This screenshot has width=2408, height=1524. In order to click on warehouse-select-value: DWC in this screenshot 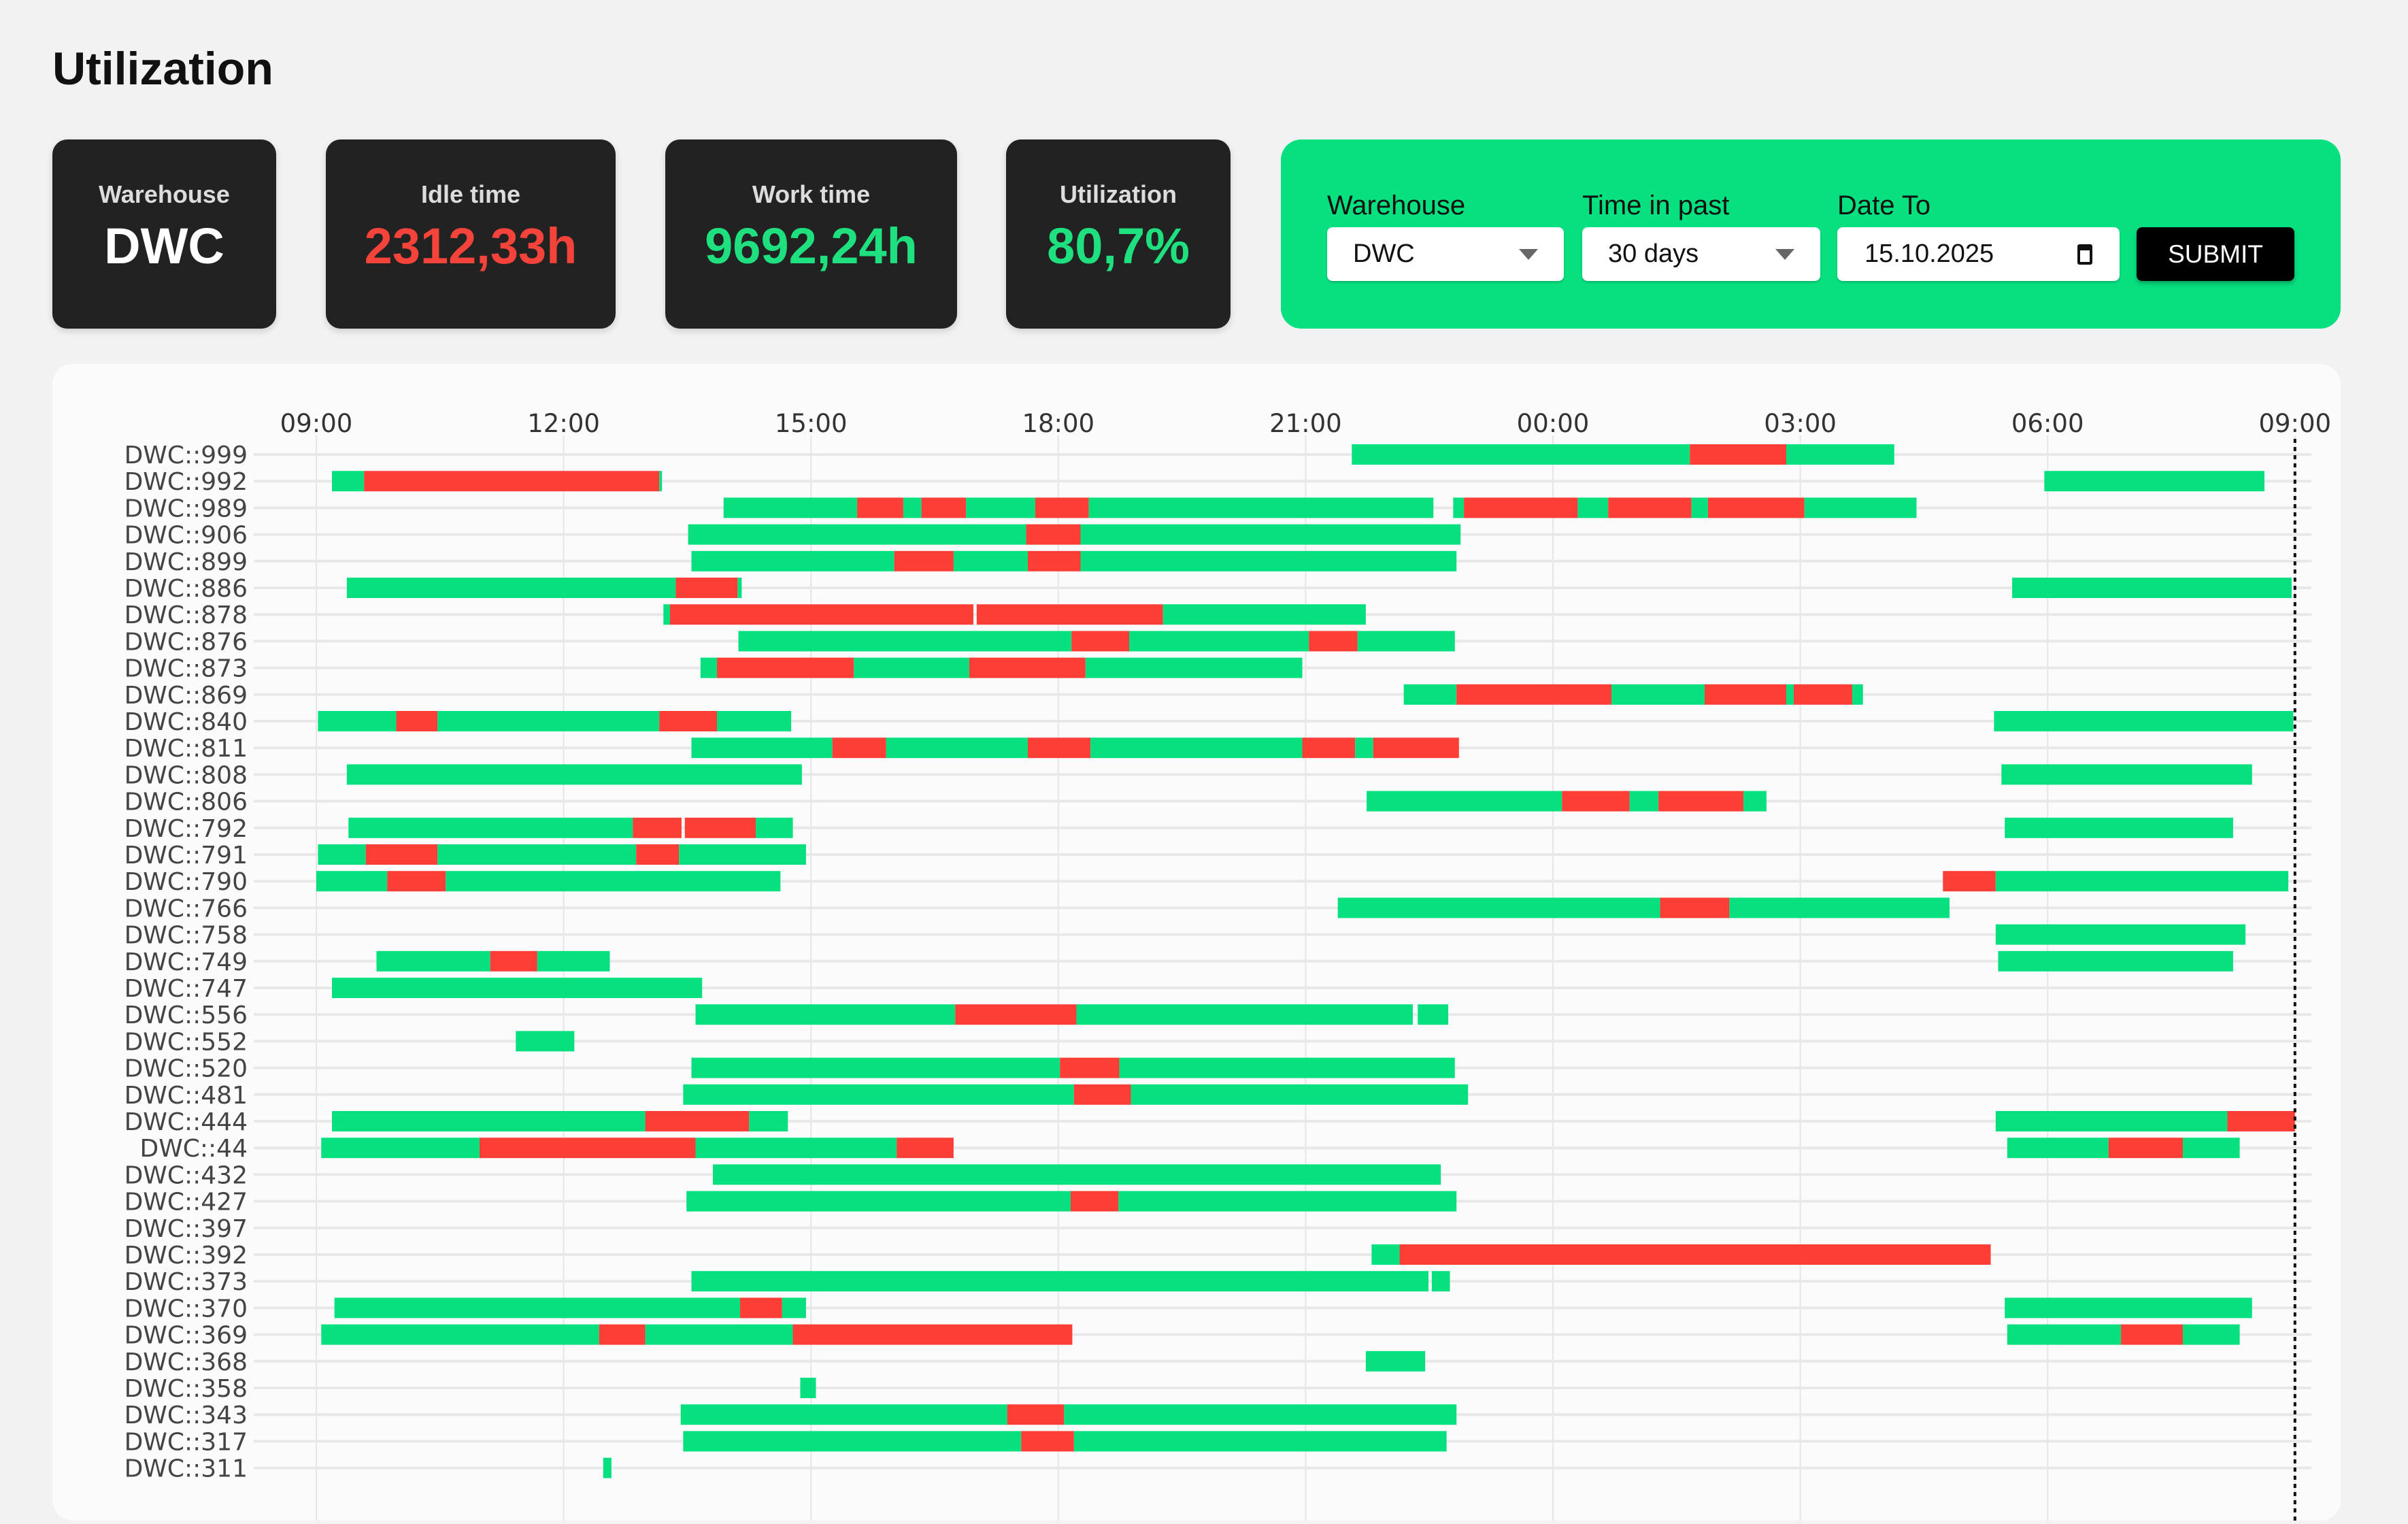, I will do `click(1384, 253)`.